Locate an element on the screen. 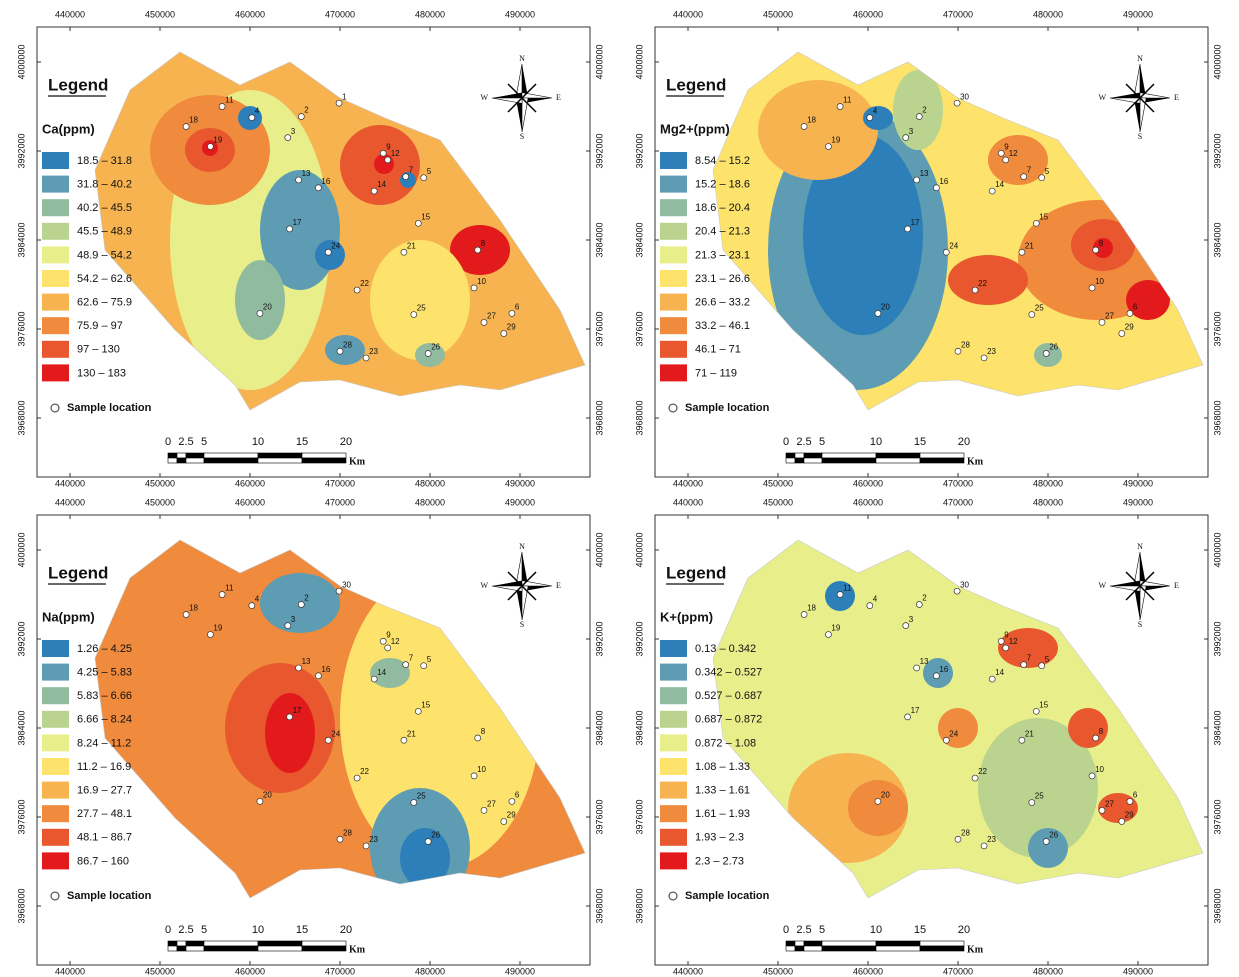  sample-id: 1 is located at coordinates (344, 96).